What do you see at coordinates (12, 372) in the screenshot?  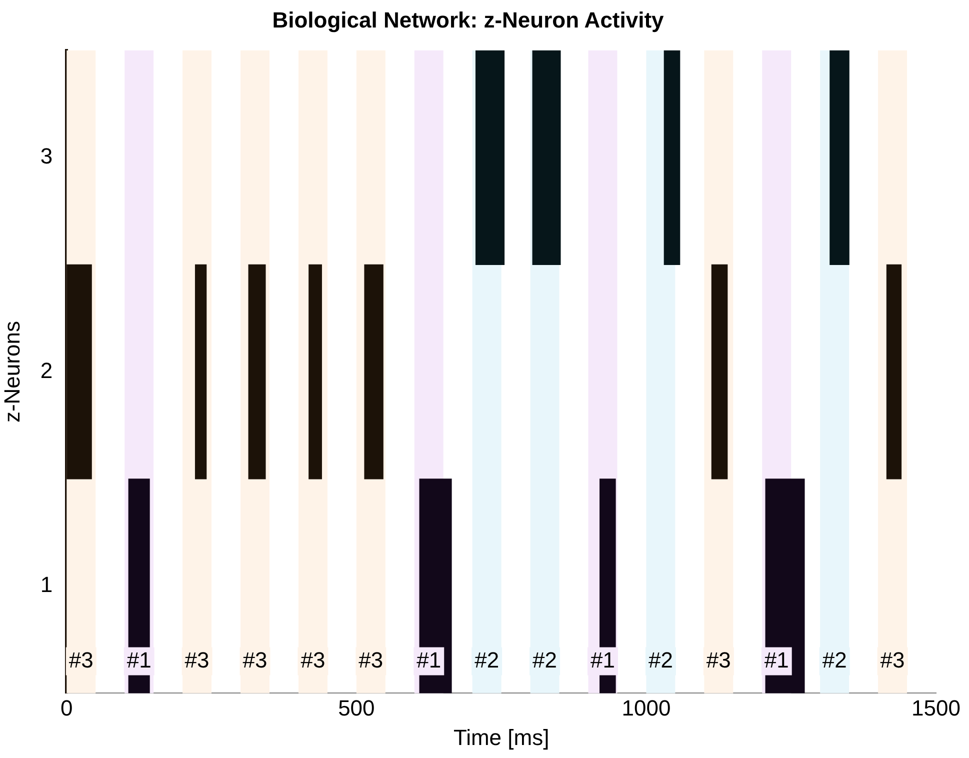 I see `y-axis-title: z-Neurons` at bounding box center [12, 372].